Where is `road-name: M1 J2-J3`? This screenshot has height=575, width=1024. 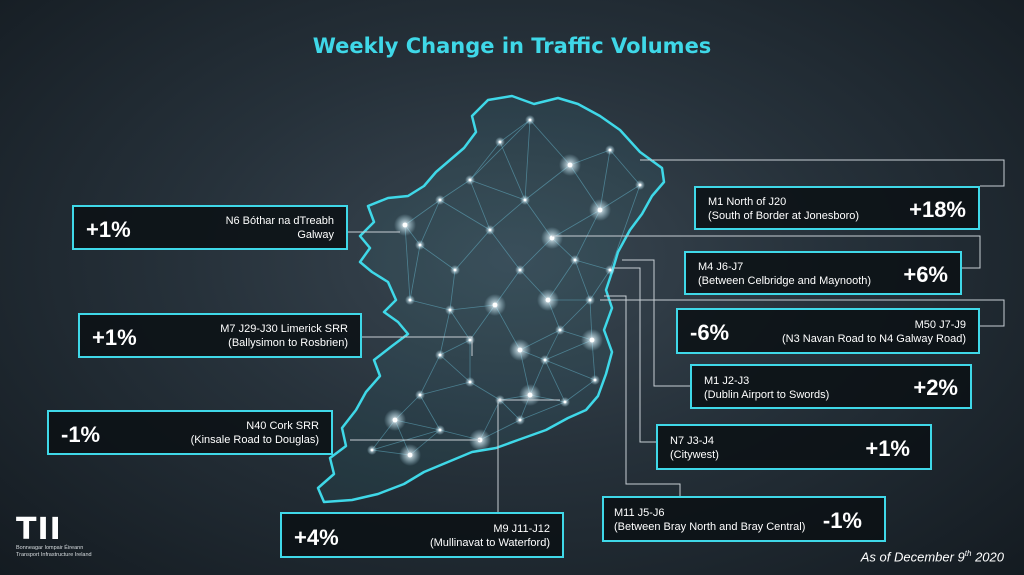
road-name: M1 J2-J3 is located at coordinates (727, 381).